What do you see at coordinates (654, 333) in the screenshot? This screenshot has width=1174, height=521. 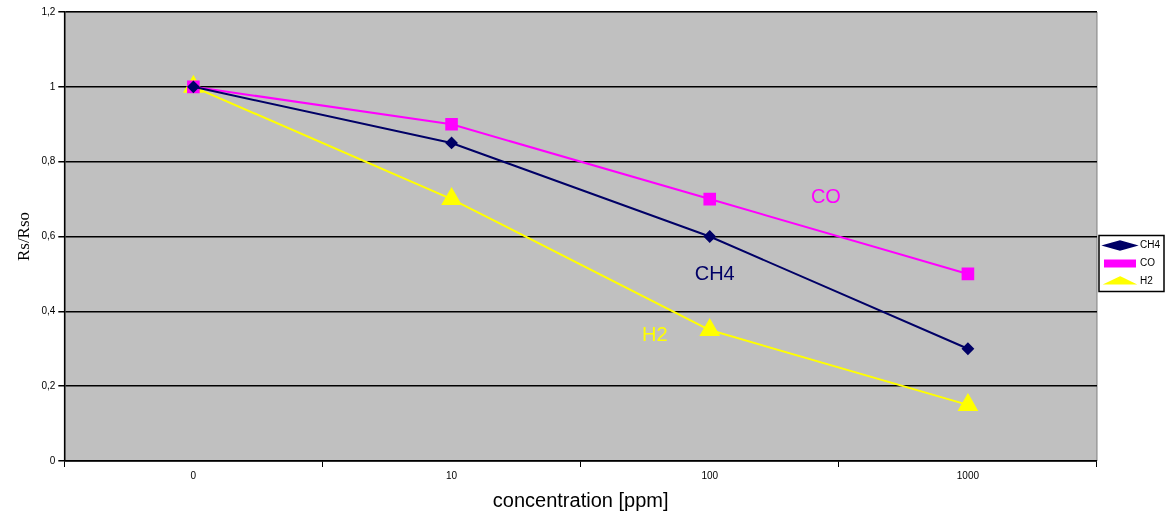 I see `annotation: H2` at bounding box center [654, 333].